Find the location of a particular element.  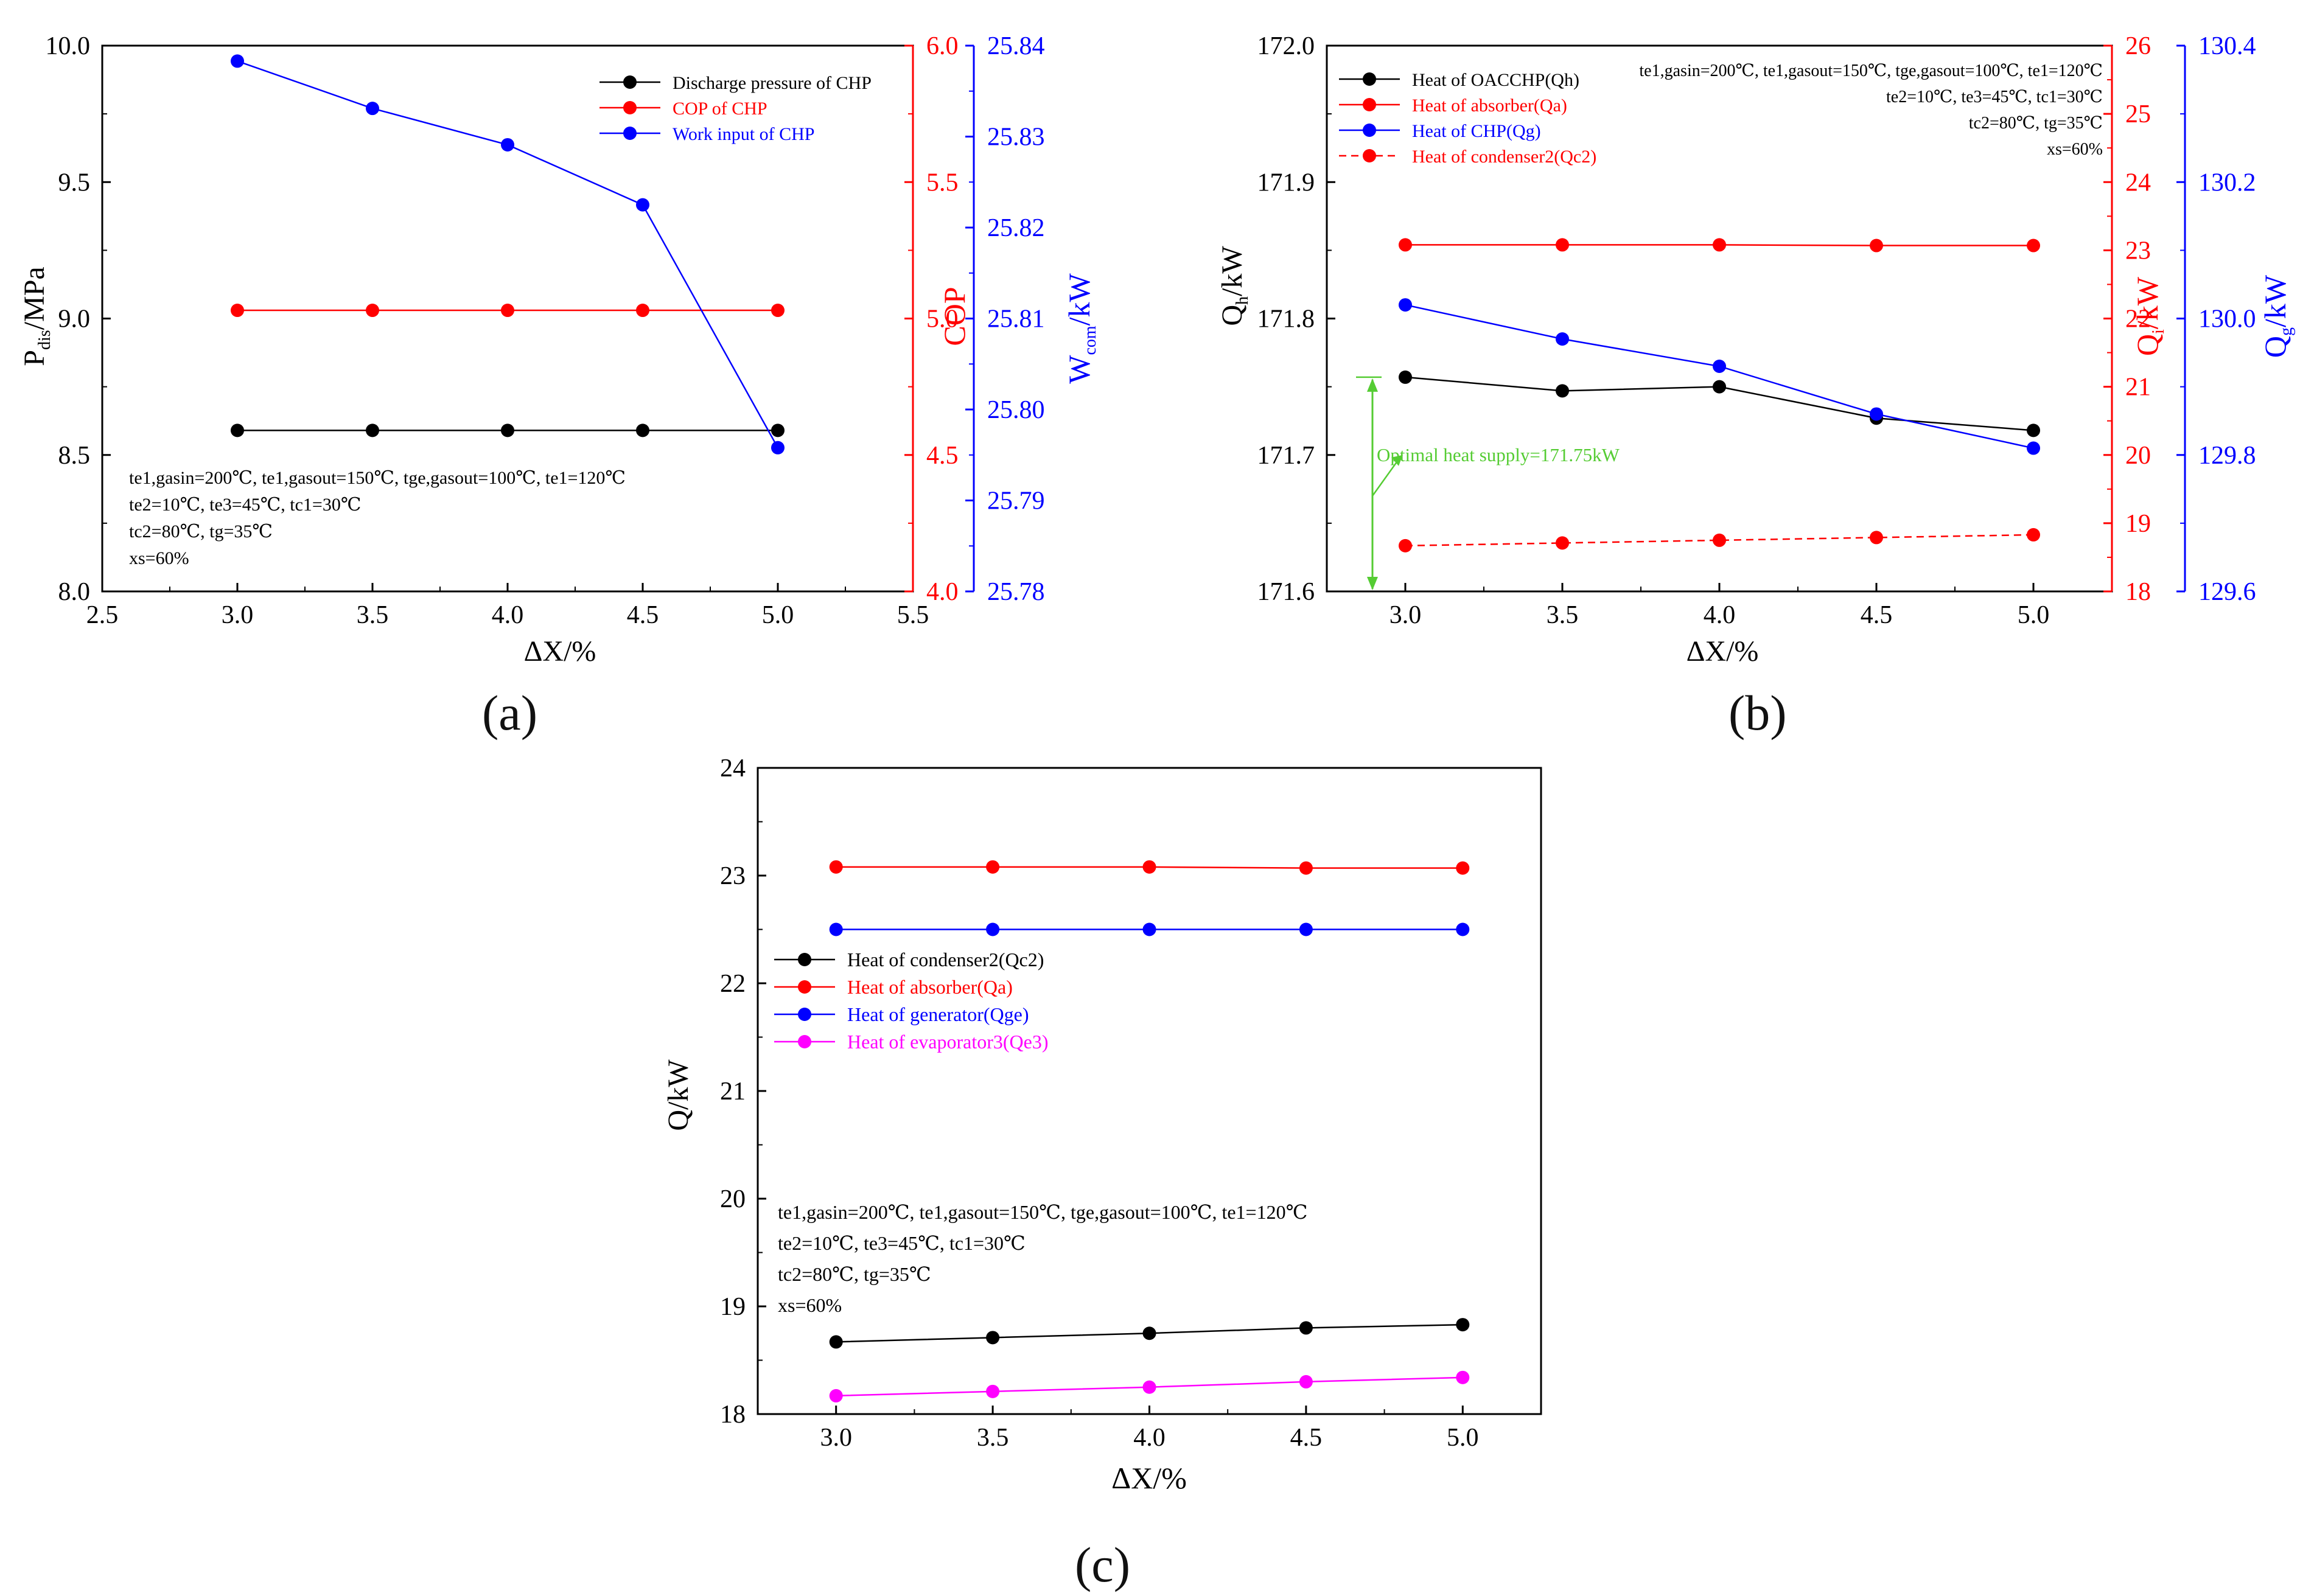

b-right2-axis-tick-label: 130.2 is located at coordinates (2227, 183).